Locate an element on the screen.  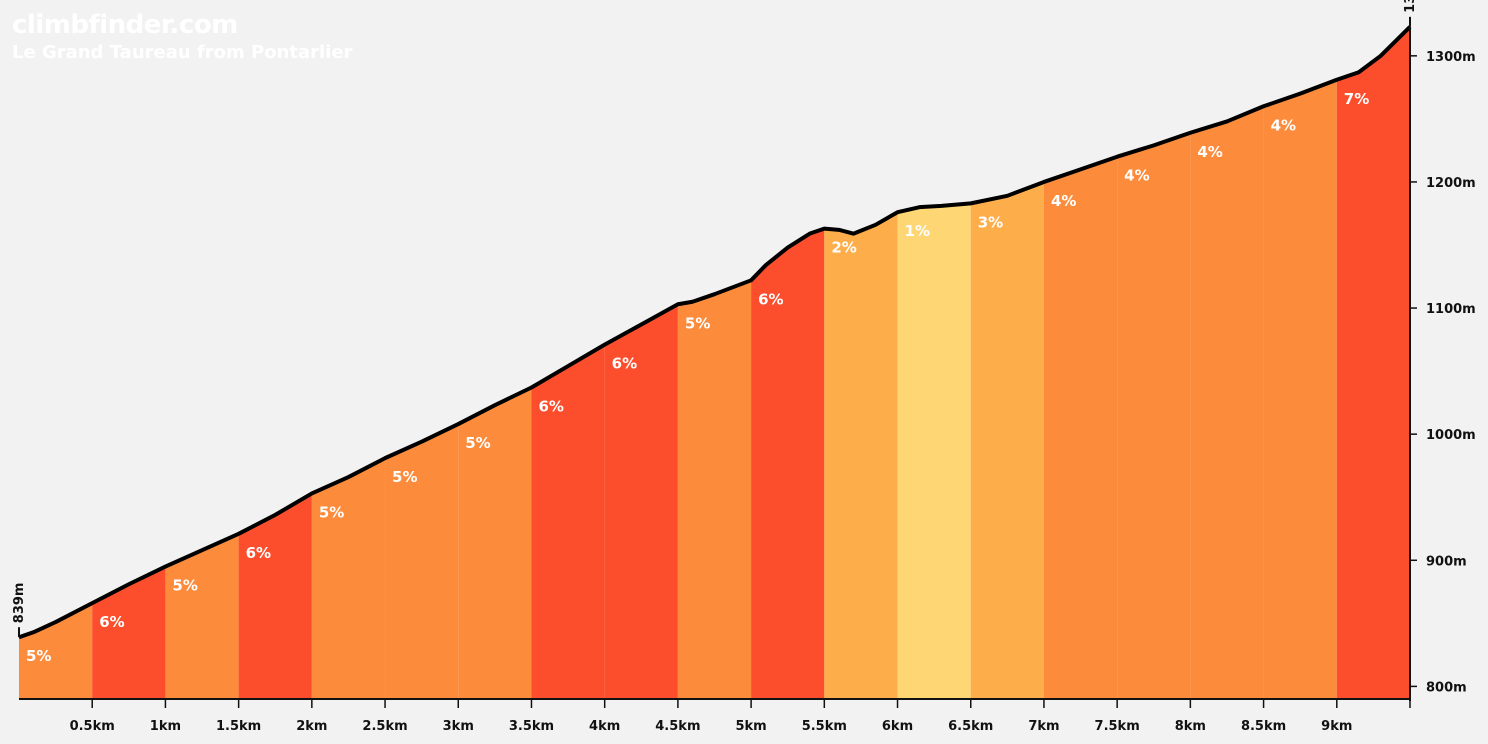
grade-label-17: 4% is located at coordinates (1283, 125).